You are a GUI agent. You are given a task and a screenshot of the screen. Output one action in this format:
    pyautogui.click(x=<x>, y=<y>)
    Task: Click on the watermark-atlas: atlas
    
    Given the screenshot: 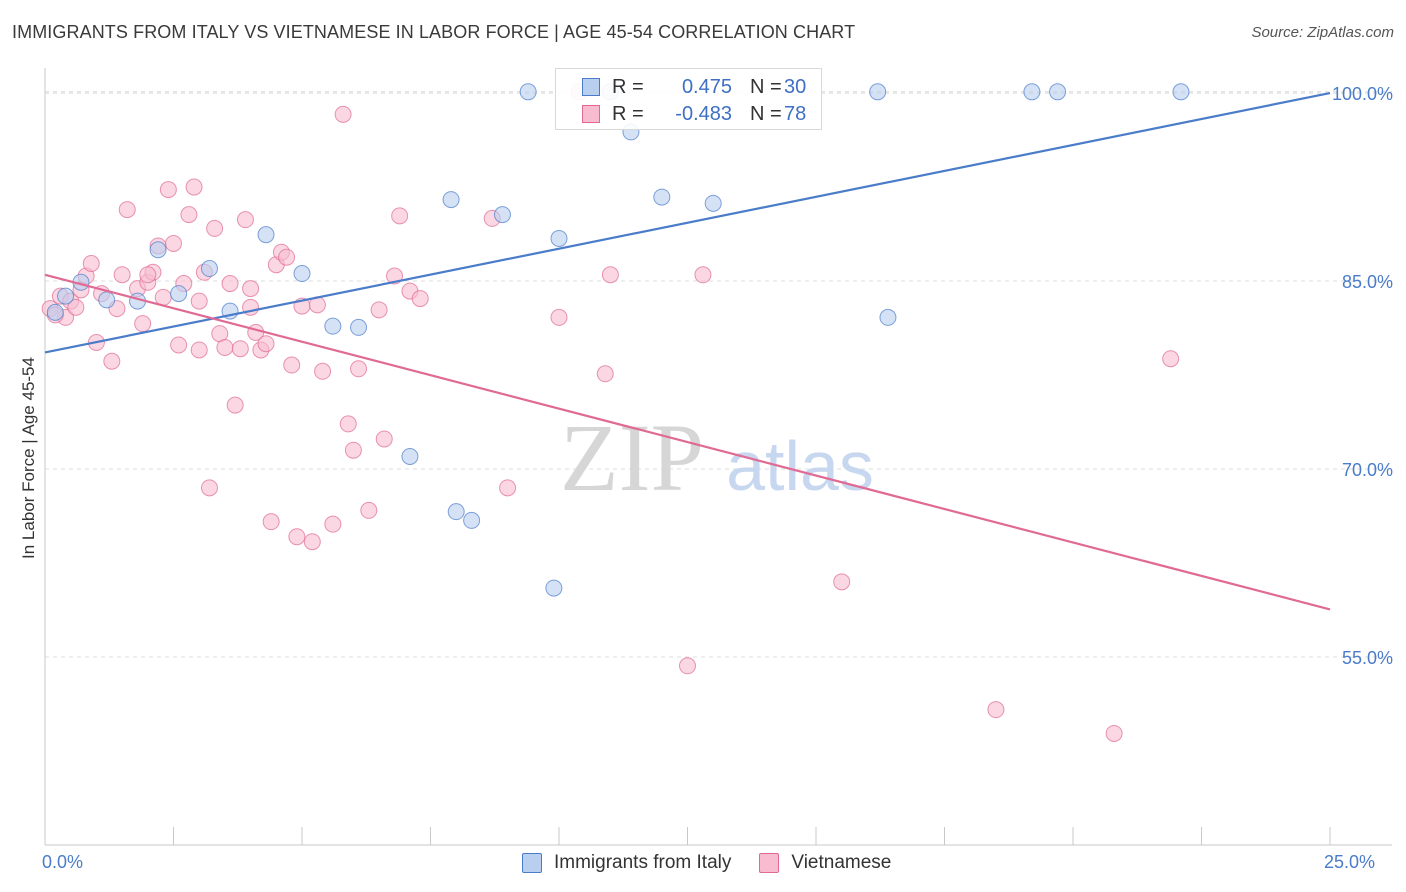 What is the action you would take?
    pyautogui.click(x=800, y=466)
    